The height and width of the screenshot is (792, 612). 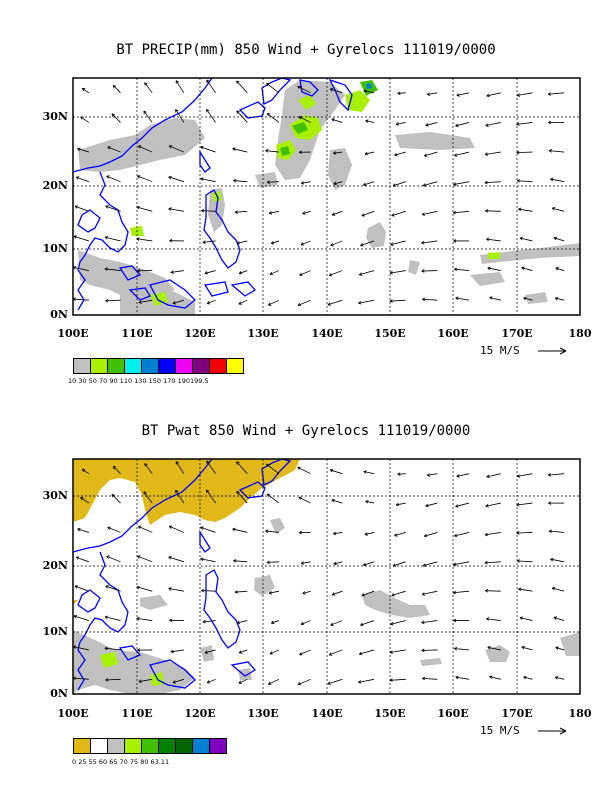 What do you see at coordinates (55, 565) in the screenshot?
I see `panel2-lat-label: 20N` at bounding box center [55, 565].